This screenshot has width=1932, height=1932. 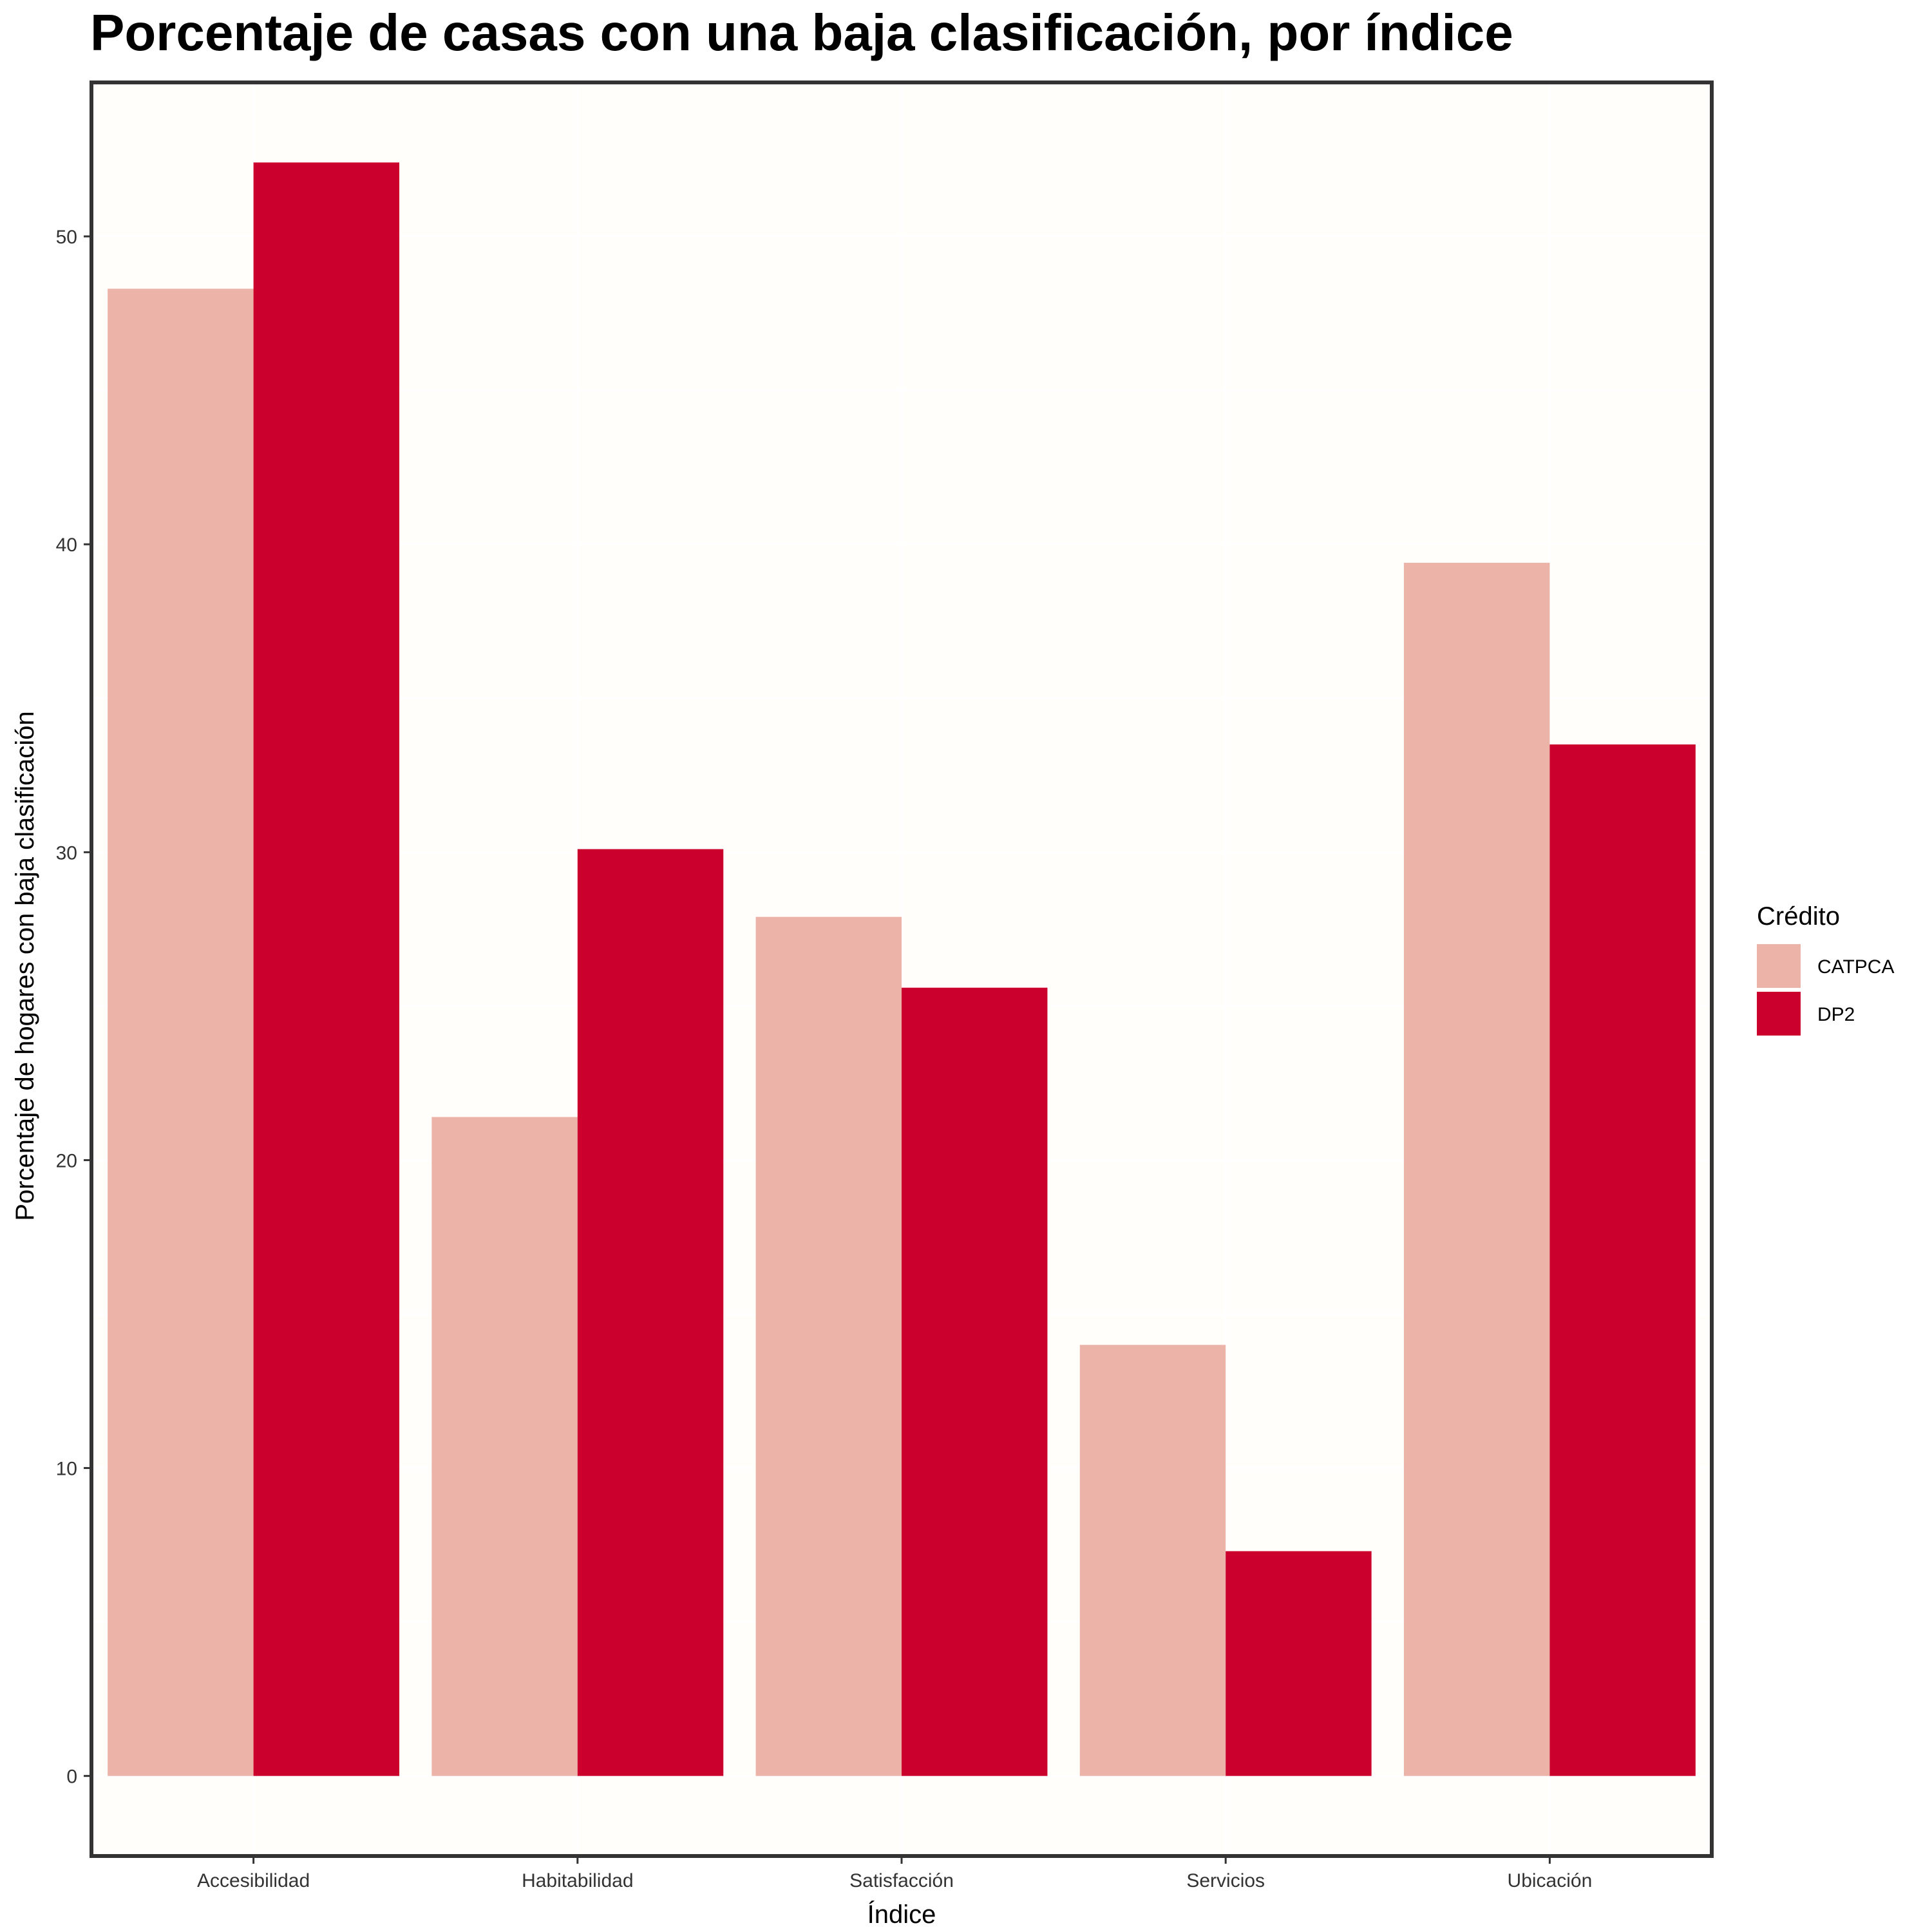 What do you see at coordinates (1550, 1880) in the screenshot?
I see `x-tick-label: Ubicación` at bounding box center [1550, 1880].